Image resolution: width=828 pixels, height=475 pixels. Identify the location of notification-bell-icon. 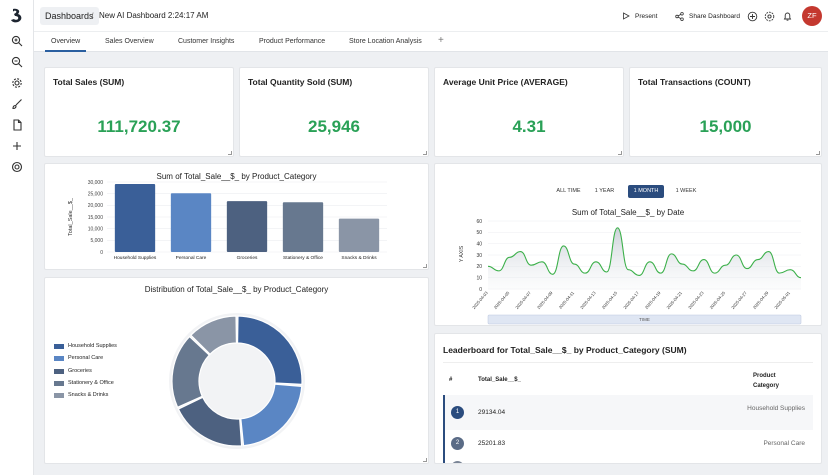
(787, 16).